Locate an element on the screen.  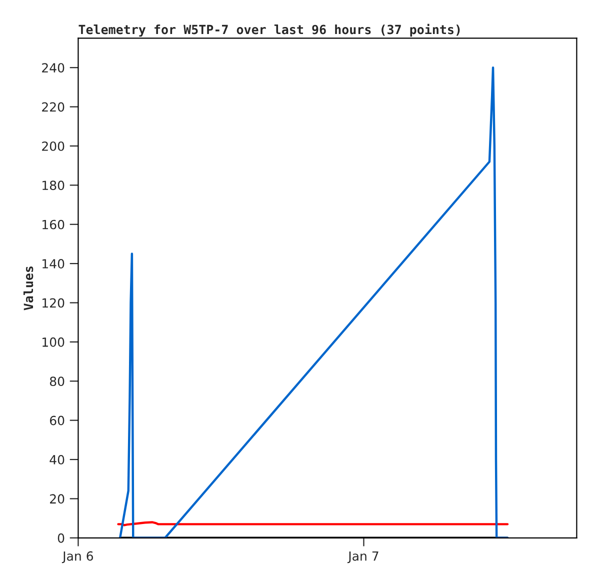
y-tick-label: 180 is located at coordinates (53, 185).